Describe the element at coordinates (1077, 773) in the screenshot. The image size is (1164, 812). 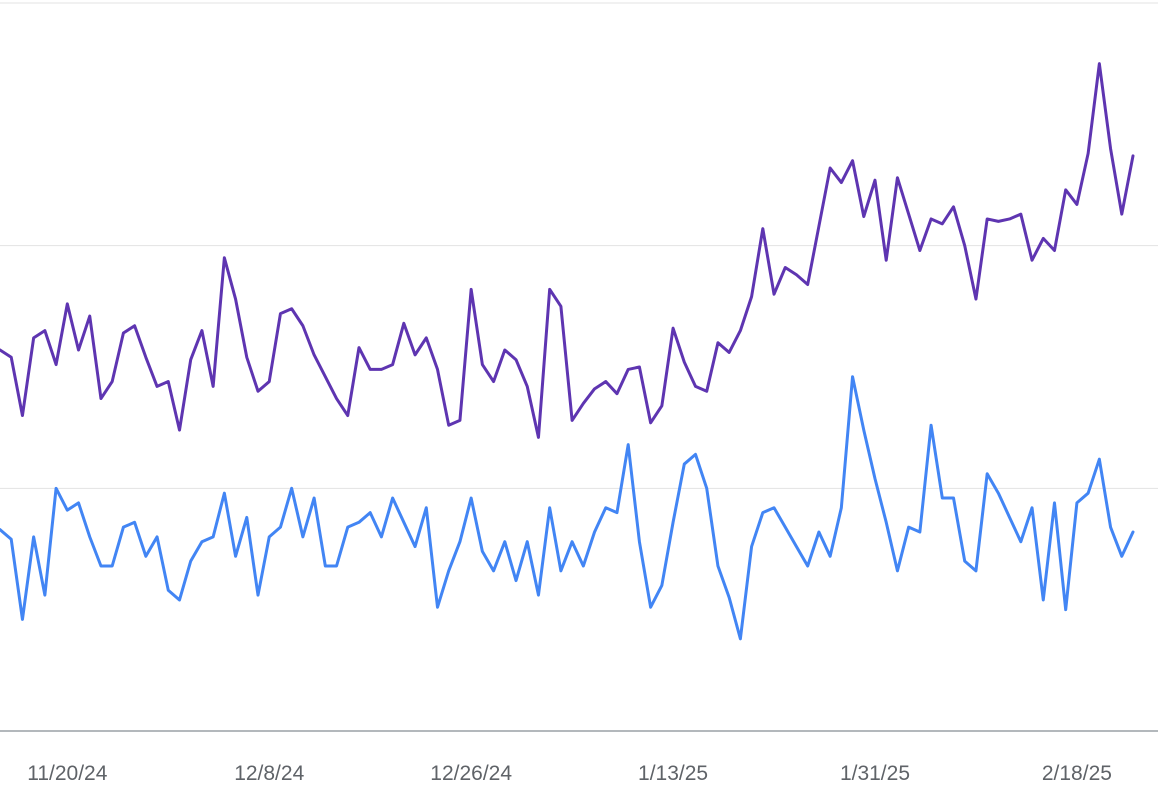
I see `x-tick-label: 2/18/25` at that location.